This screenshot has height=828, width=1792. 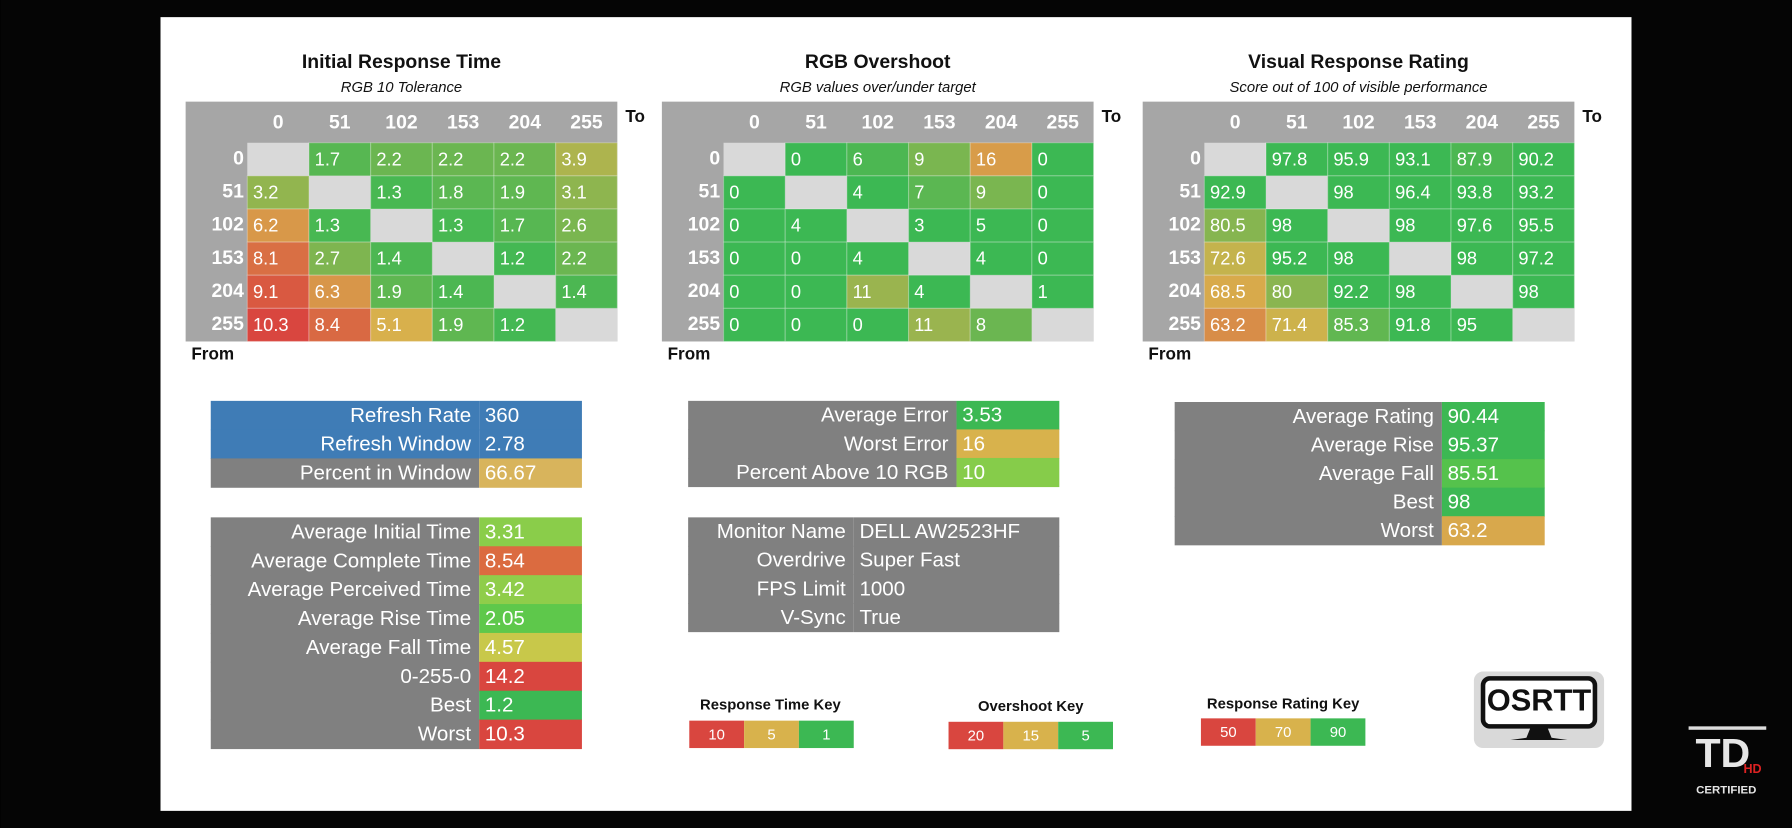 I want to click on heatmap-title: Visual Response Rating, so click(x=1358, y=62).